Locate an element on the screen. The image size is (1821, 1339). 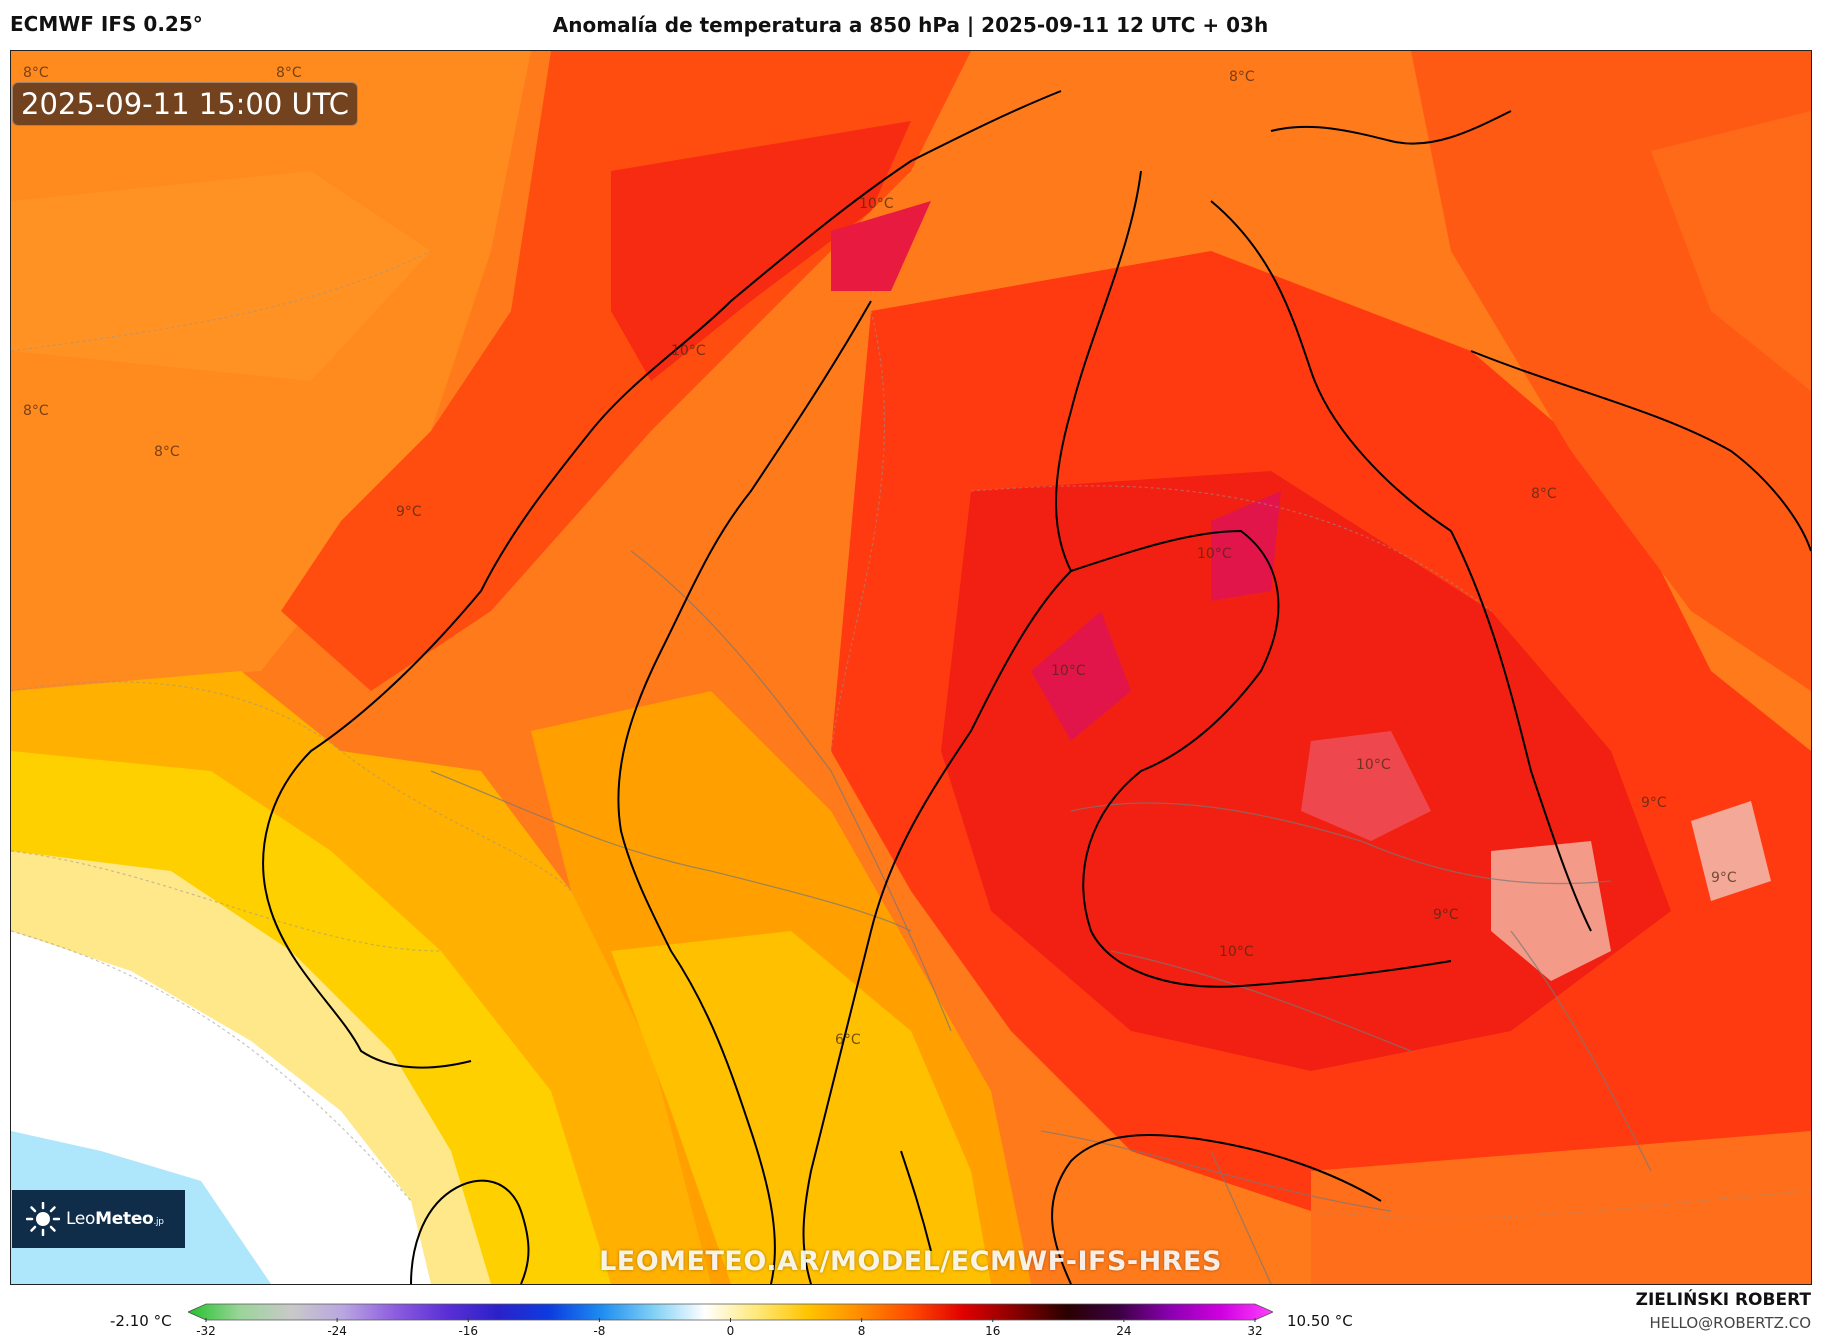
colorbar-bar is located at coordinates (730, 1312).